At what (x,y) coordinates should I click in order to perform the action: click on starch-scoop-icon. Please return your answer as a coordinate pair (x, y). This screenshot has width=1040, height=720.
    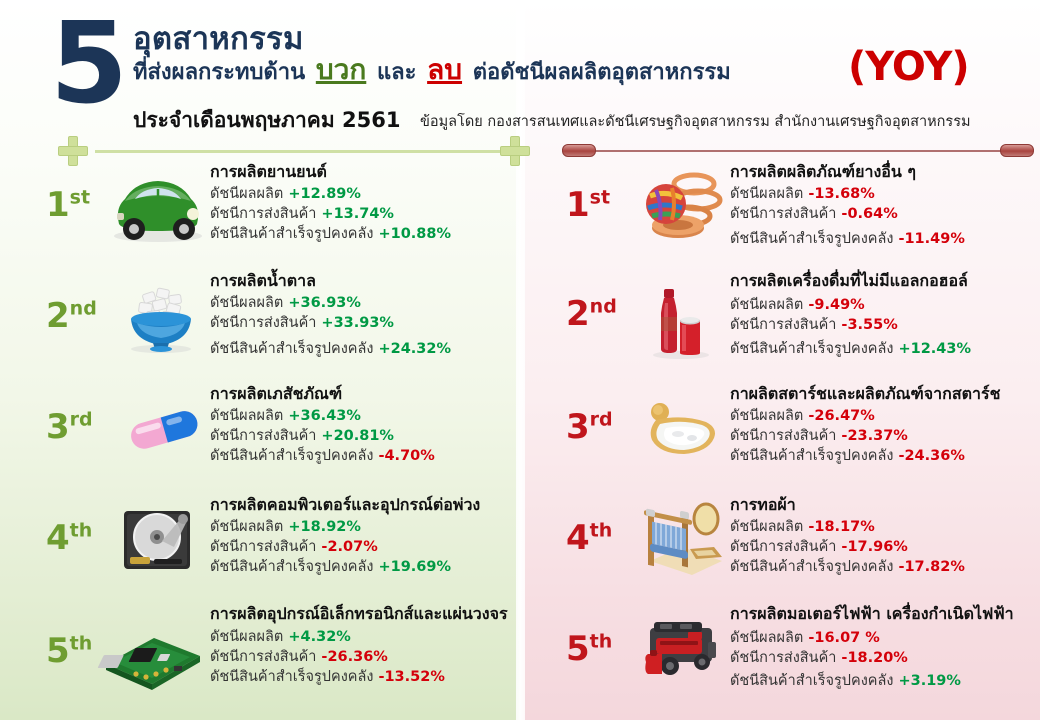
    Looking at the image, I should click on (691, 439).